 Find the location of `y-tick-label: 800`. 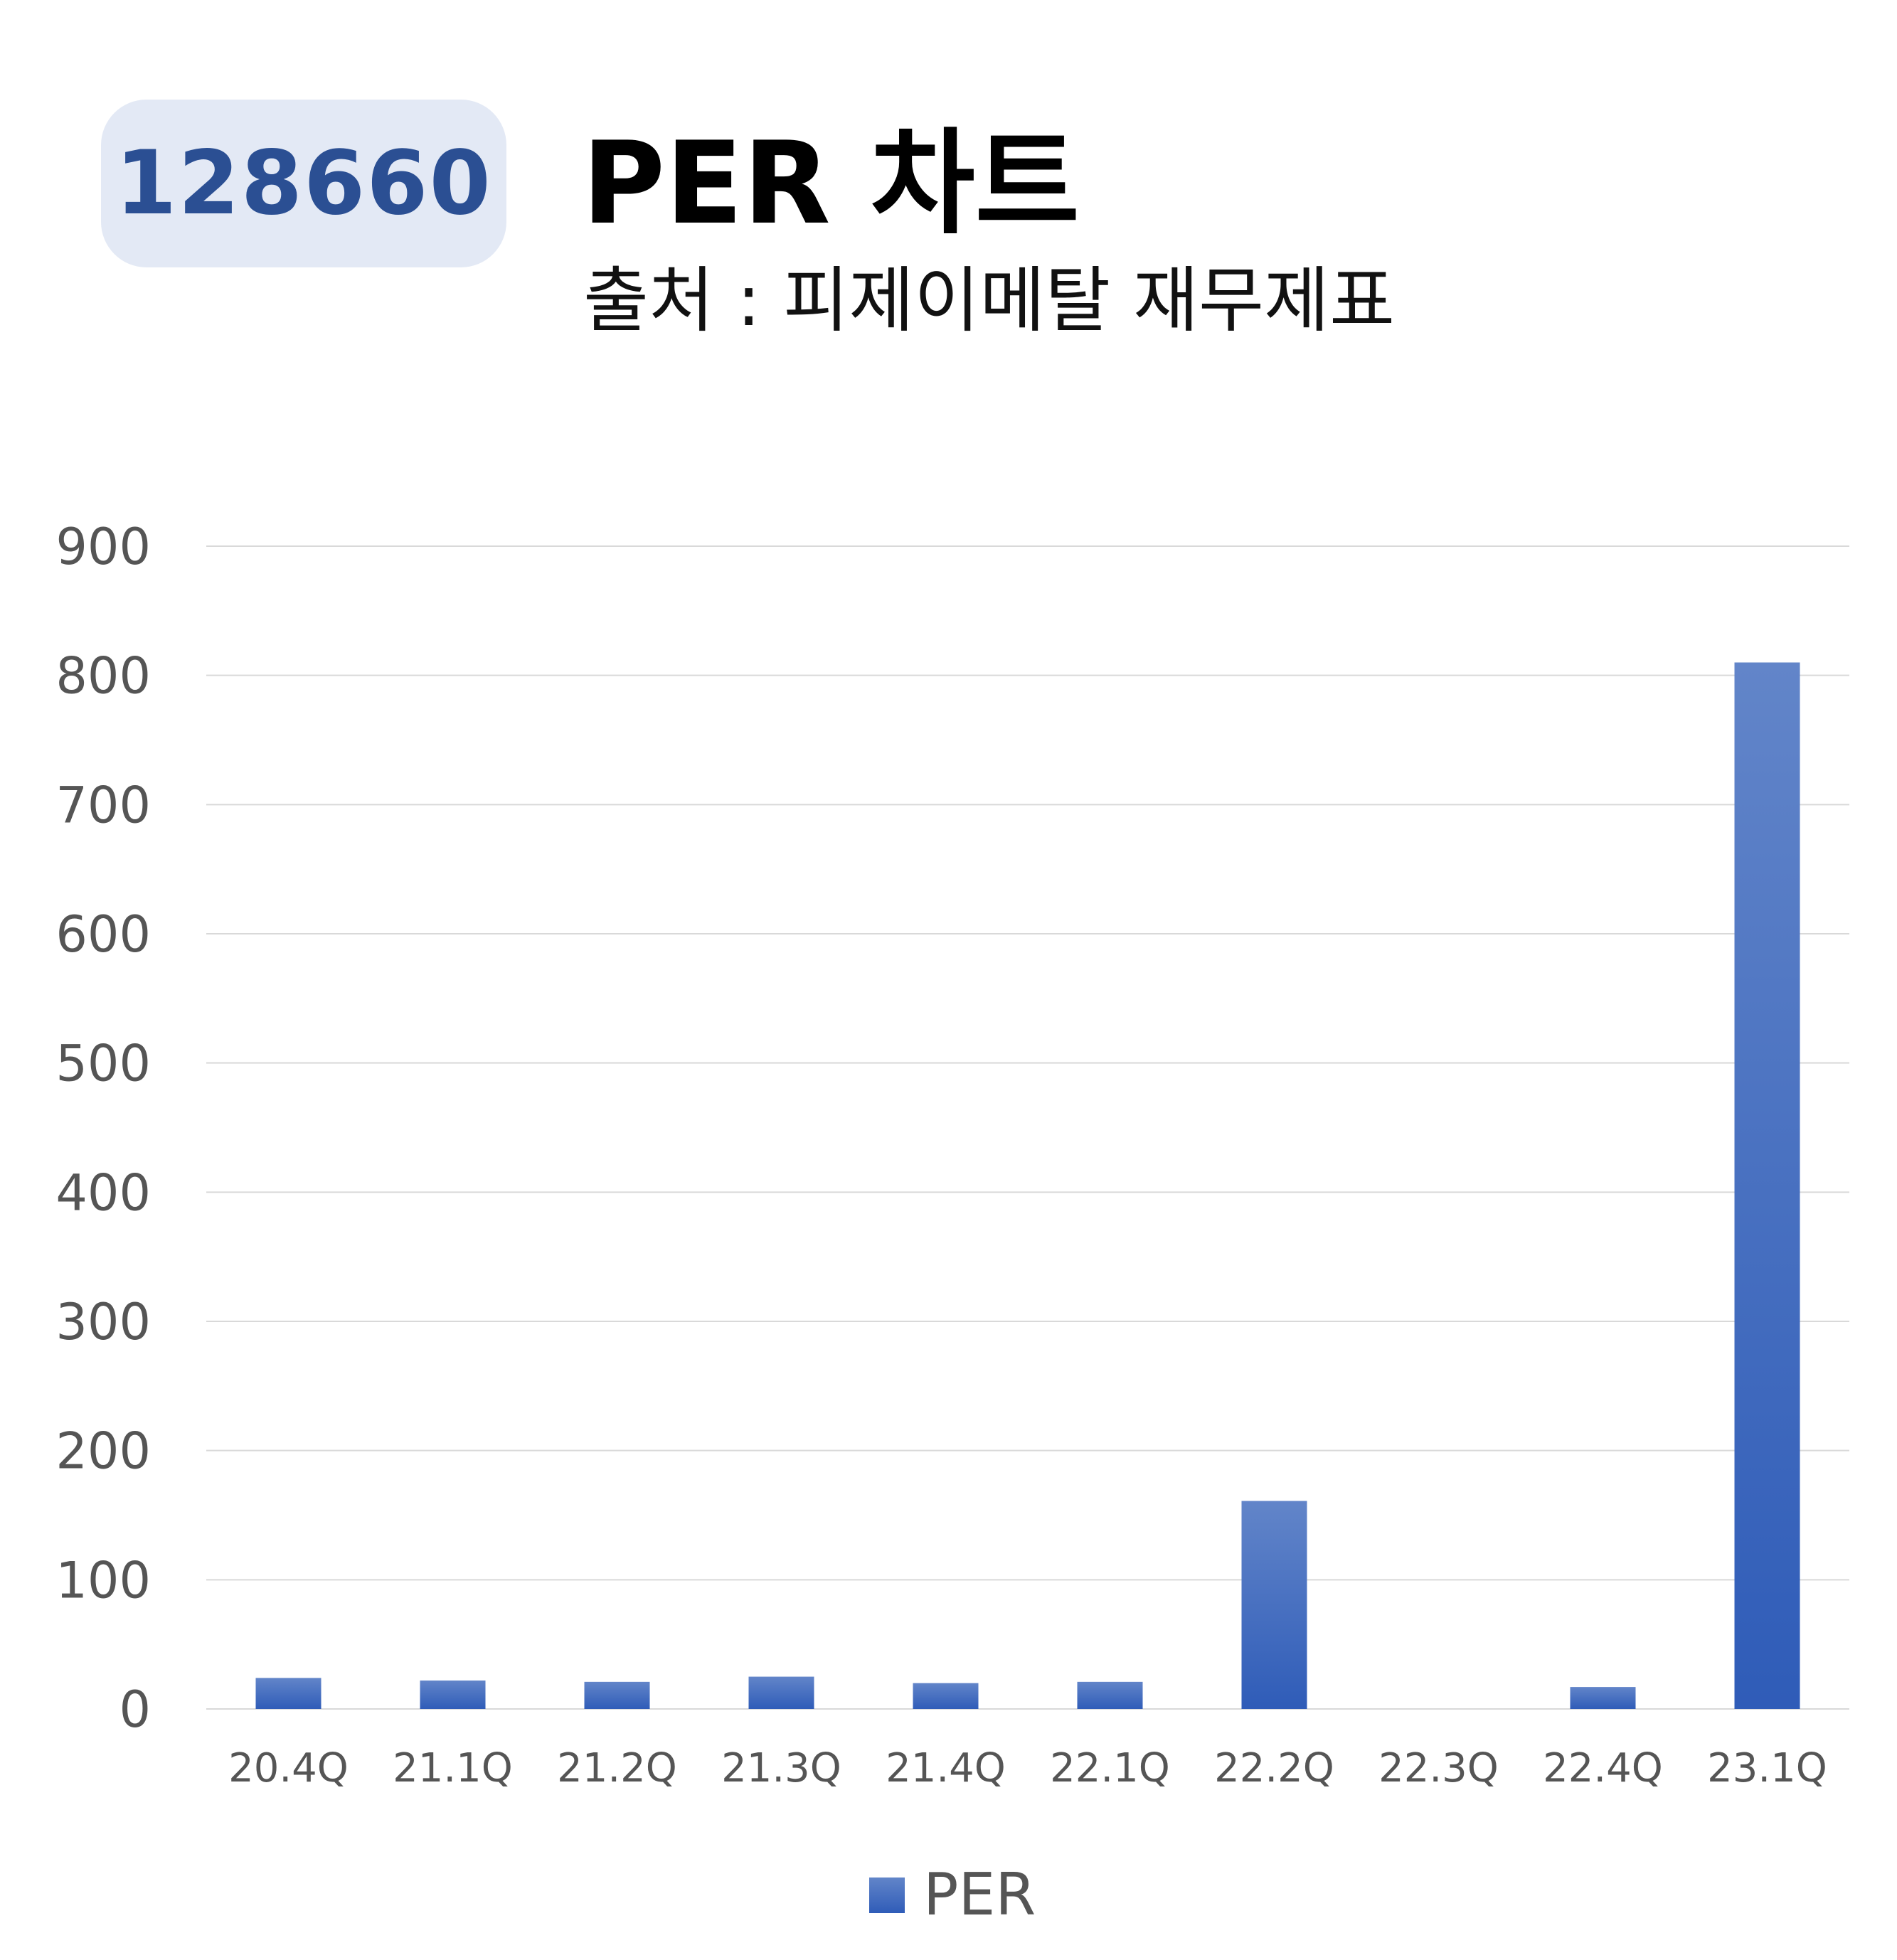

y-tick-label: 800 is located at coordinates (103, 676).